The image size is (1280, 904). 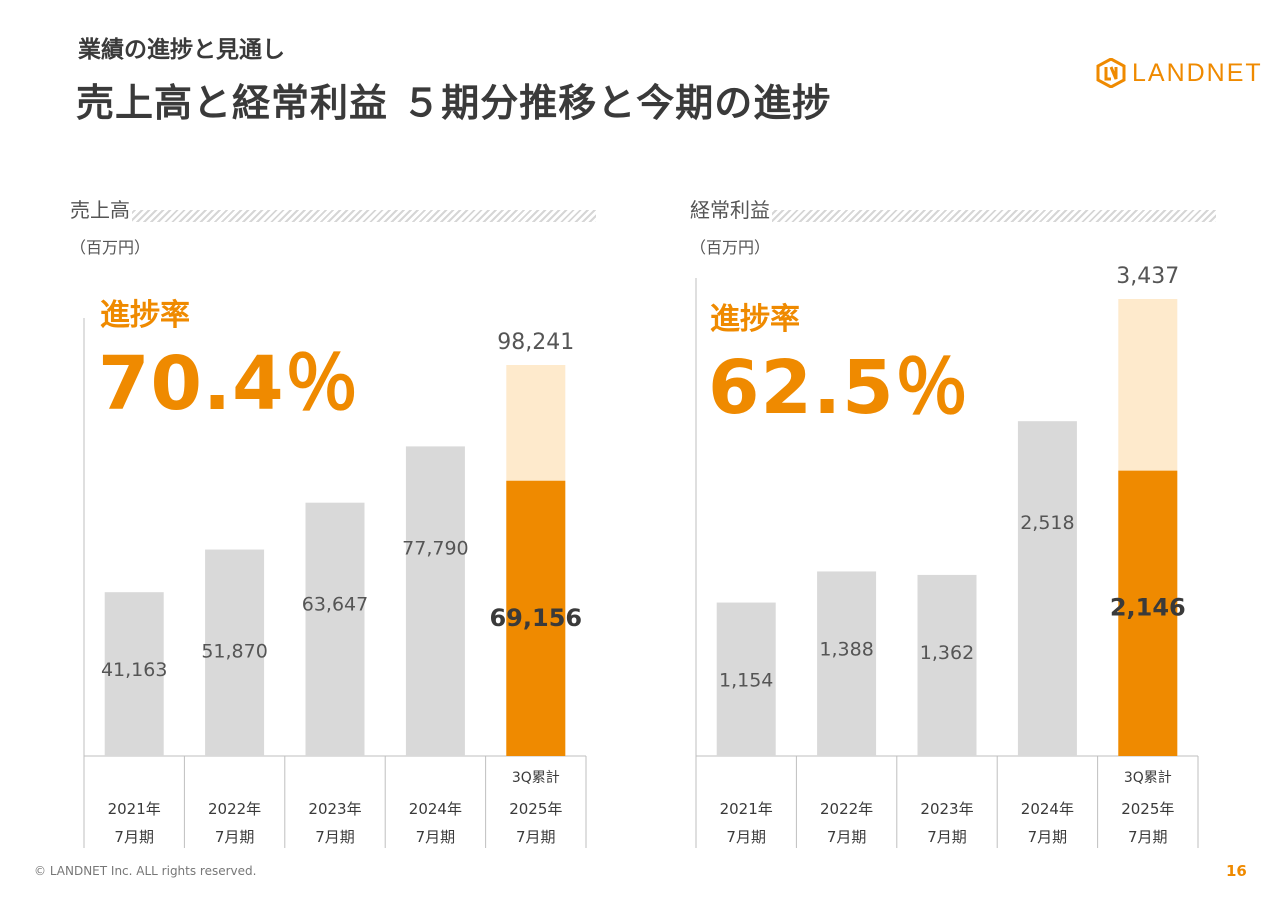 I want to click on logo-text: LANDNET, so click(x=1197, y=72).